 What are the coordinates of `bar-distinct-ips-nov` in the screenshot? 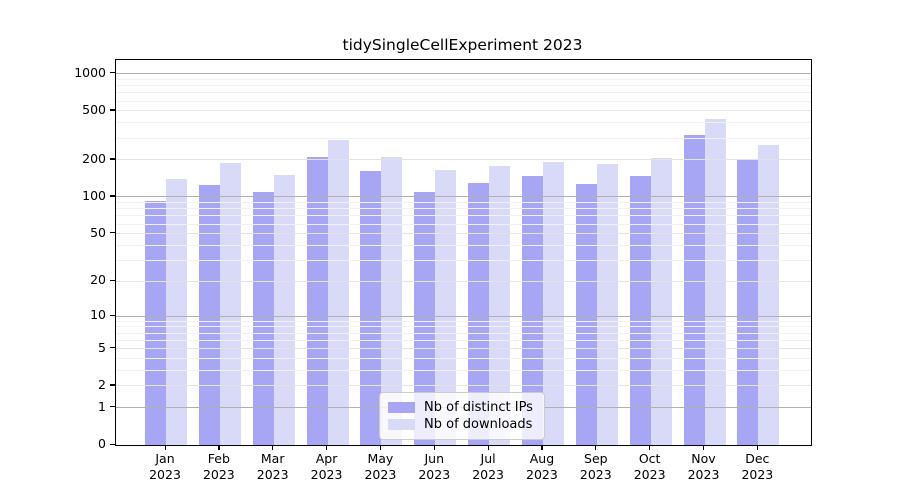 It's located at (694, 290).